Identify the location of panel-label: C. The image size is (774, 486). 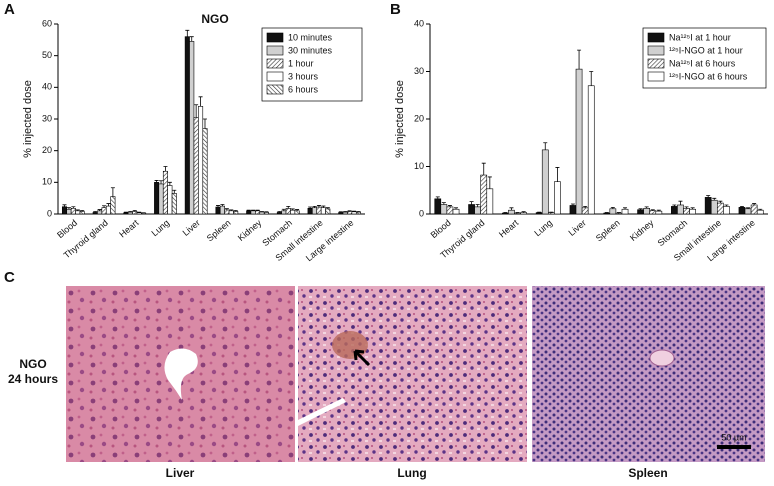
(9, 277).